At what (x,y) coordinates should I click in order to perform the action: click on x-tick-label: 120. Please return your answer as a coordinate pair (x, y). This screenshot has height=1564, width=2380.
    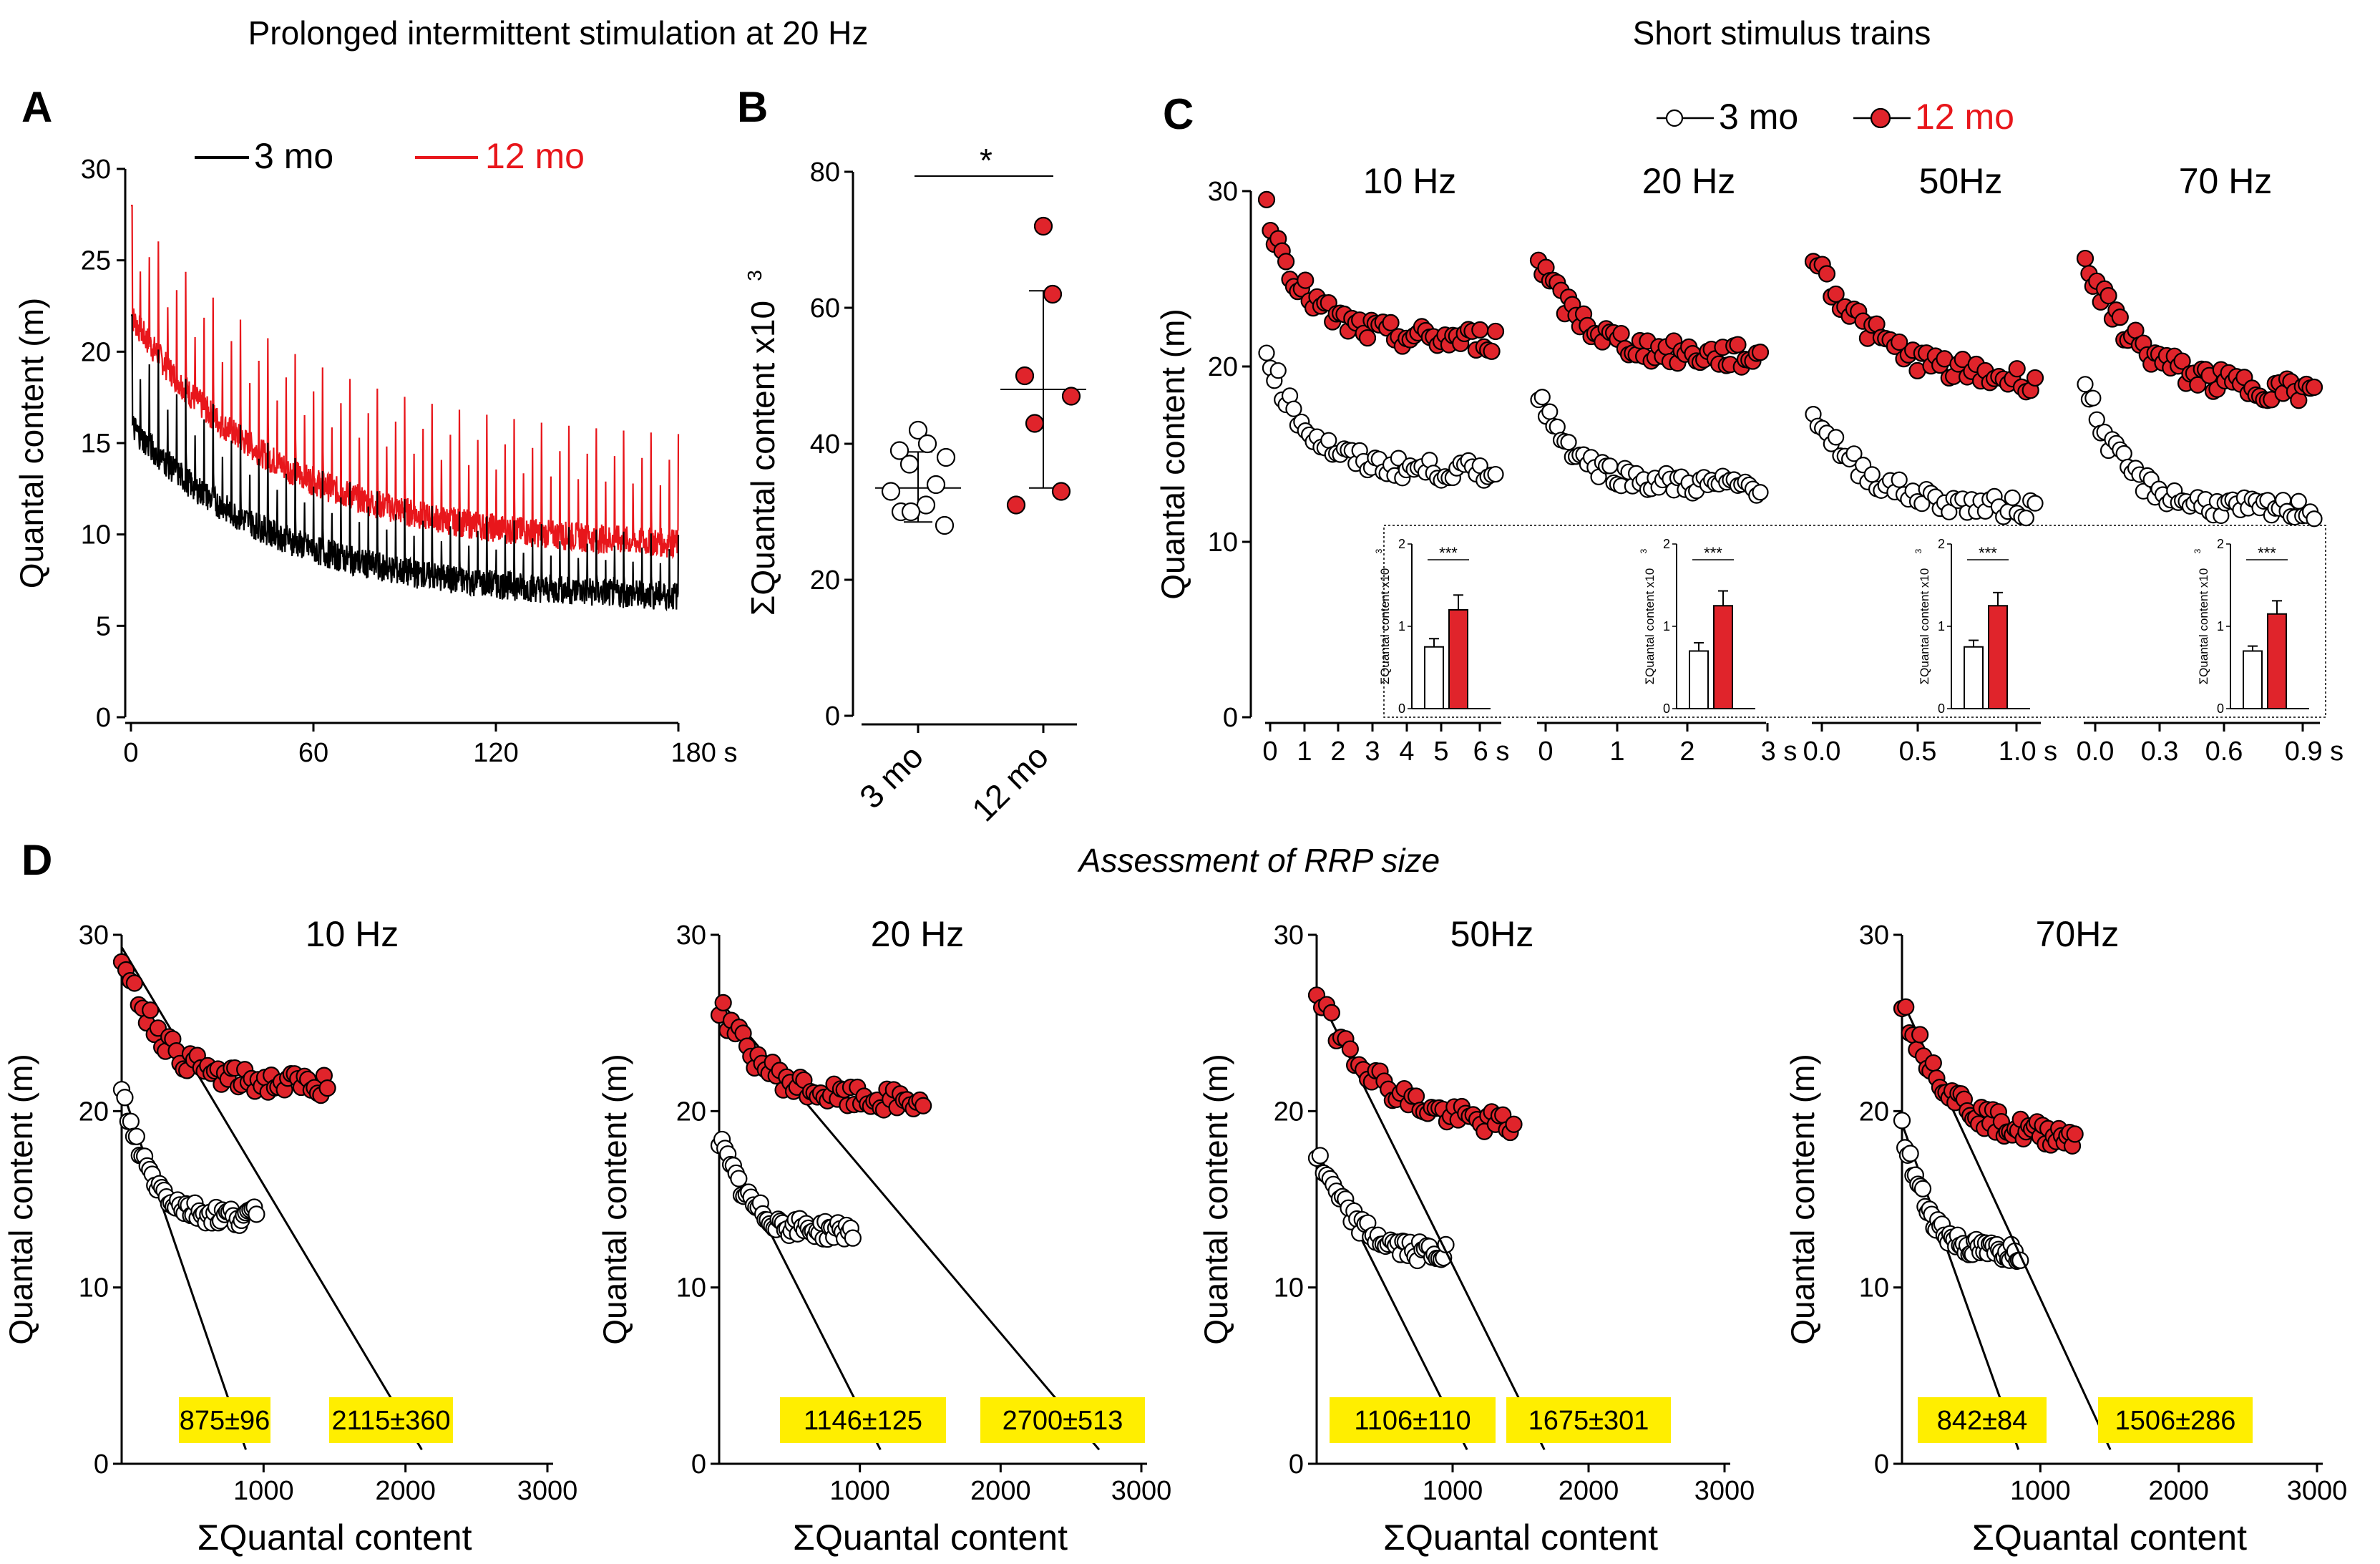
    Looking at the image, I should click on (495, 753).